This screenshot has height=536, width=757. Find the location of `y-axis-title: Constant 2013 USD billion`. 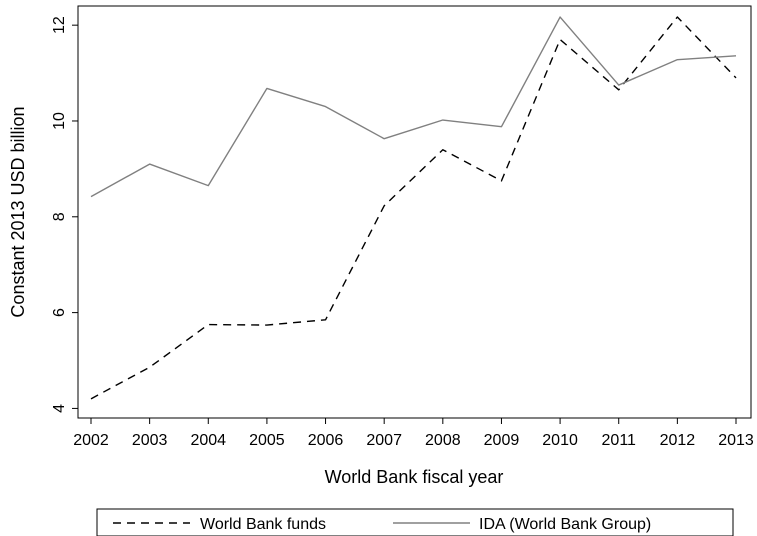

y-axis-title: Constant 2013 USD billion is located at coordinates (18, 211).